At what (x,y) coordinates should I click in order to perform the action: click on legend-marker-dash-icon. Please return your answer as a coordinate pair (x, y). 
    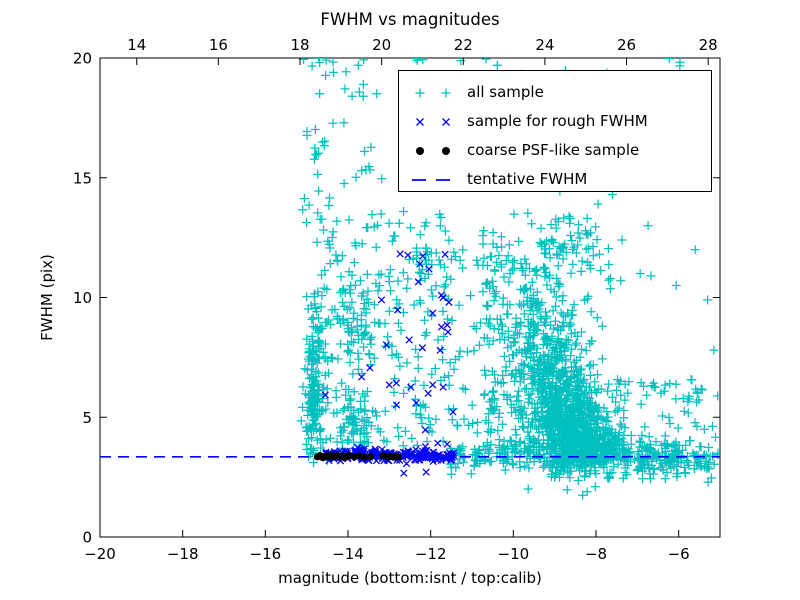
    Looking at the image, I should click on (431, 179).